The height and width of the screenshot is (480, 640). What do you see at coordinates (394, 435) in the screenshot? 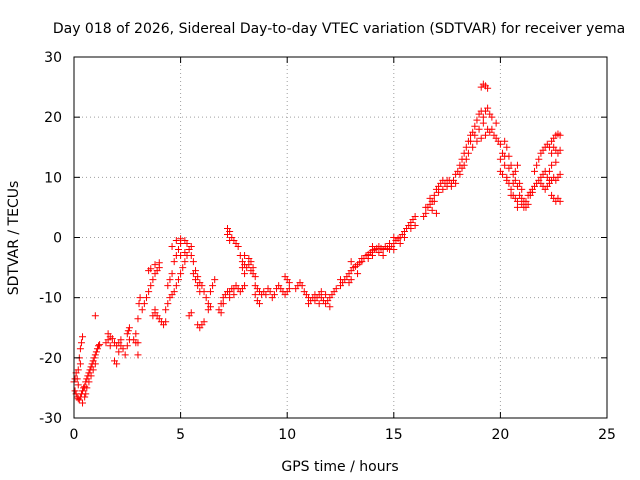
I see `x-tick-label: 15` at bounding box center [394, 435].